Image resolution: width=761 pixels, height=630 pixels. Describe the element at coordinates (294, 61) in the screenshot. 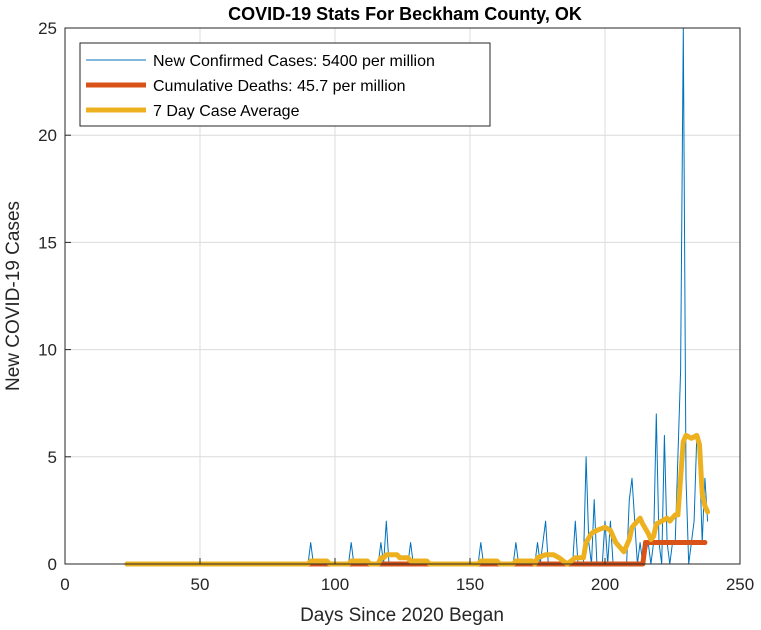

I see `legend-label: New Confirmed Cases: 5400 per million` at that location.